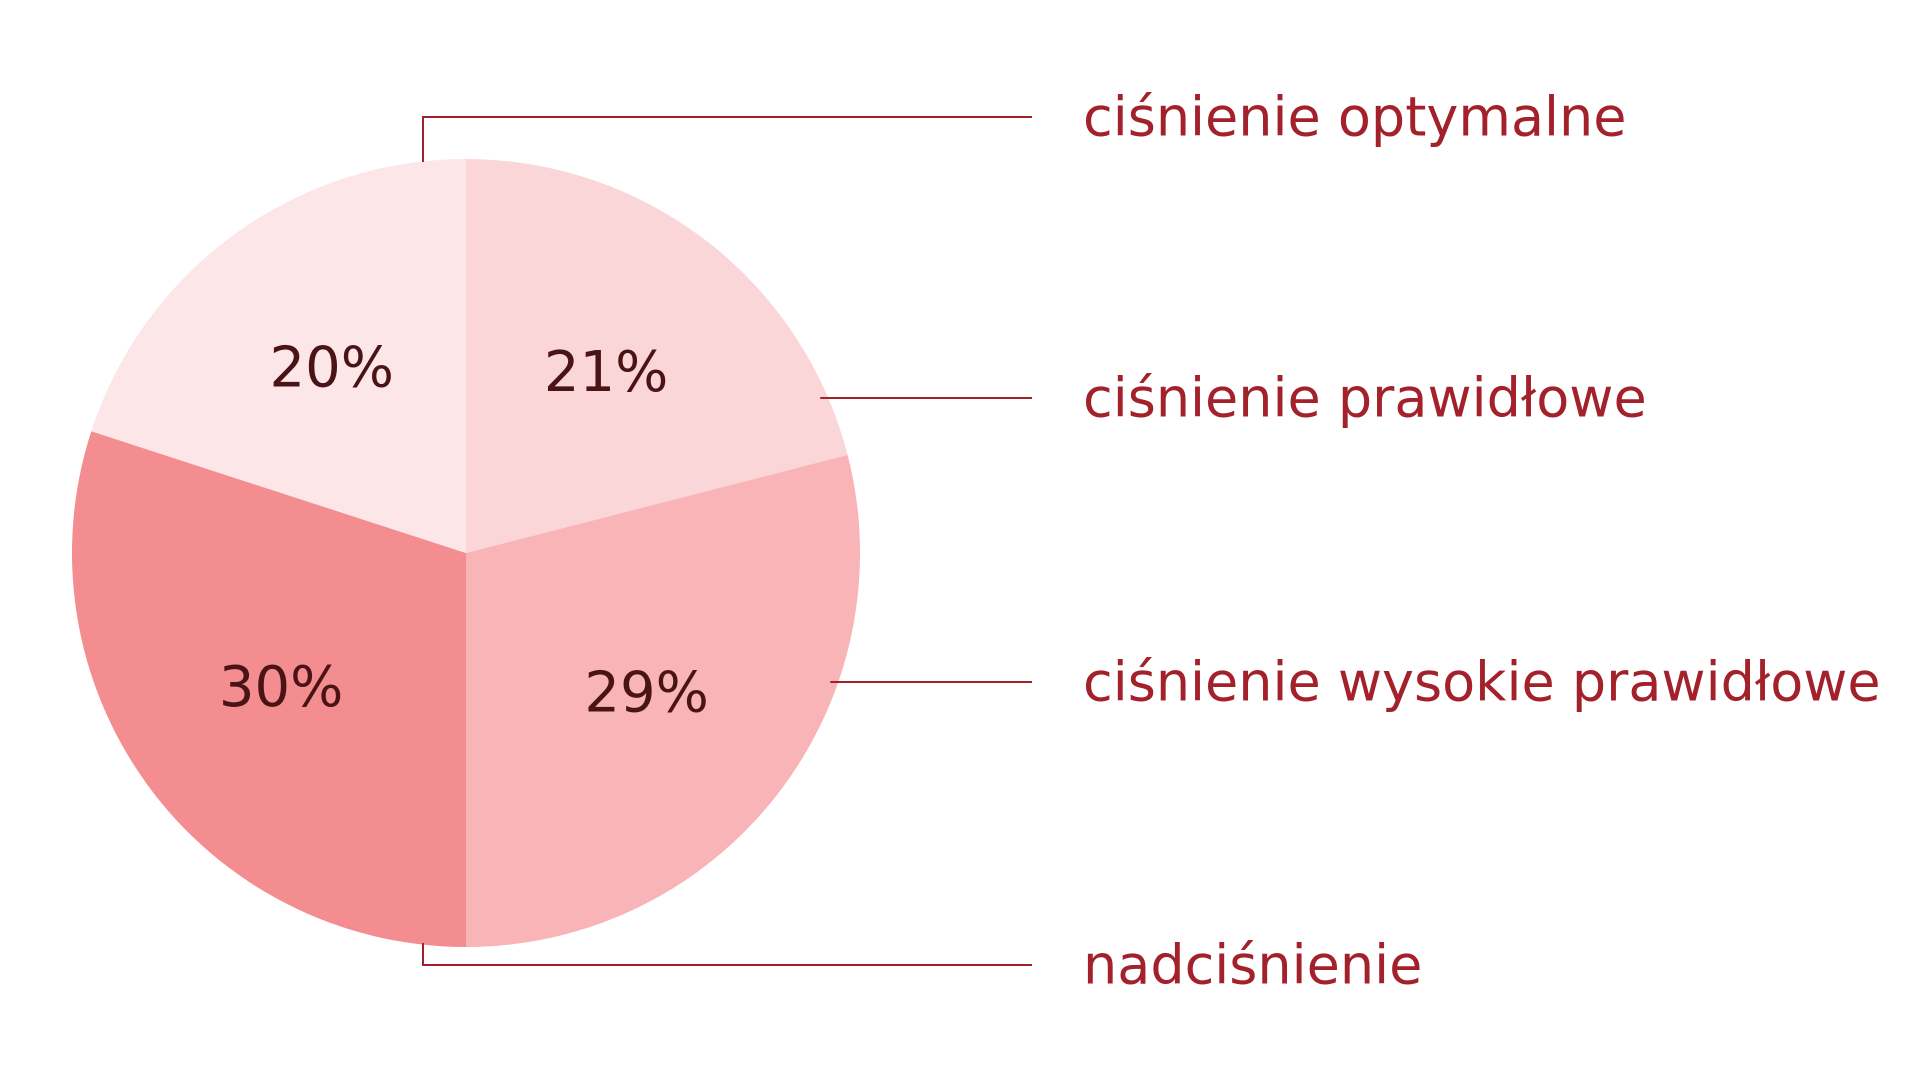 The image size is (1920, 1087). I want to click on legend-entry: nadciśnienie, so click(1252, 965).